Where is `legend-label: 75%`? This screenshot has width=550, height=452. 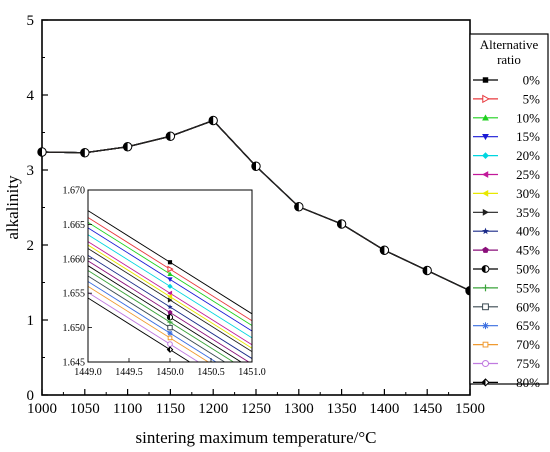
legend-label: 75% is located at coordinates (528, 363).